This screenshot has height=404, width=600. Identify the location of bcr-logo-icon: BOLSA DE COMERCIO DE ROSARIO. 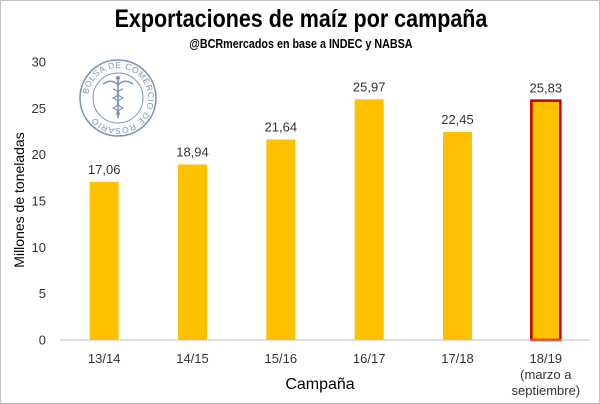
(118, 98).